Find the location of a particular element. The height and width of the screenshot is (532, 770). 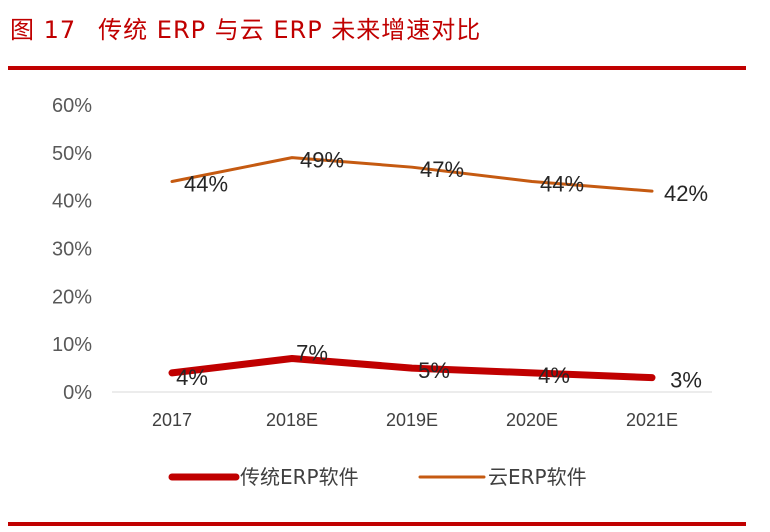

y-tick-label: 20% is located at coordinates (72, 297).